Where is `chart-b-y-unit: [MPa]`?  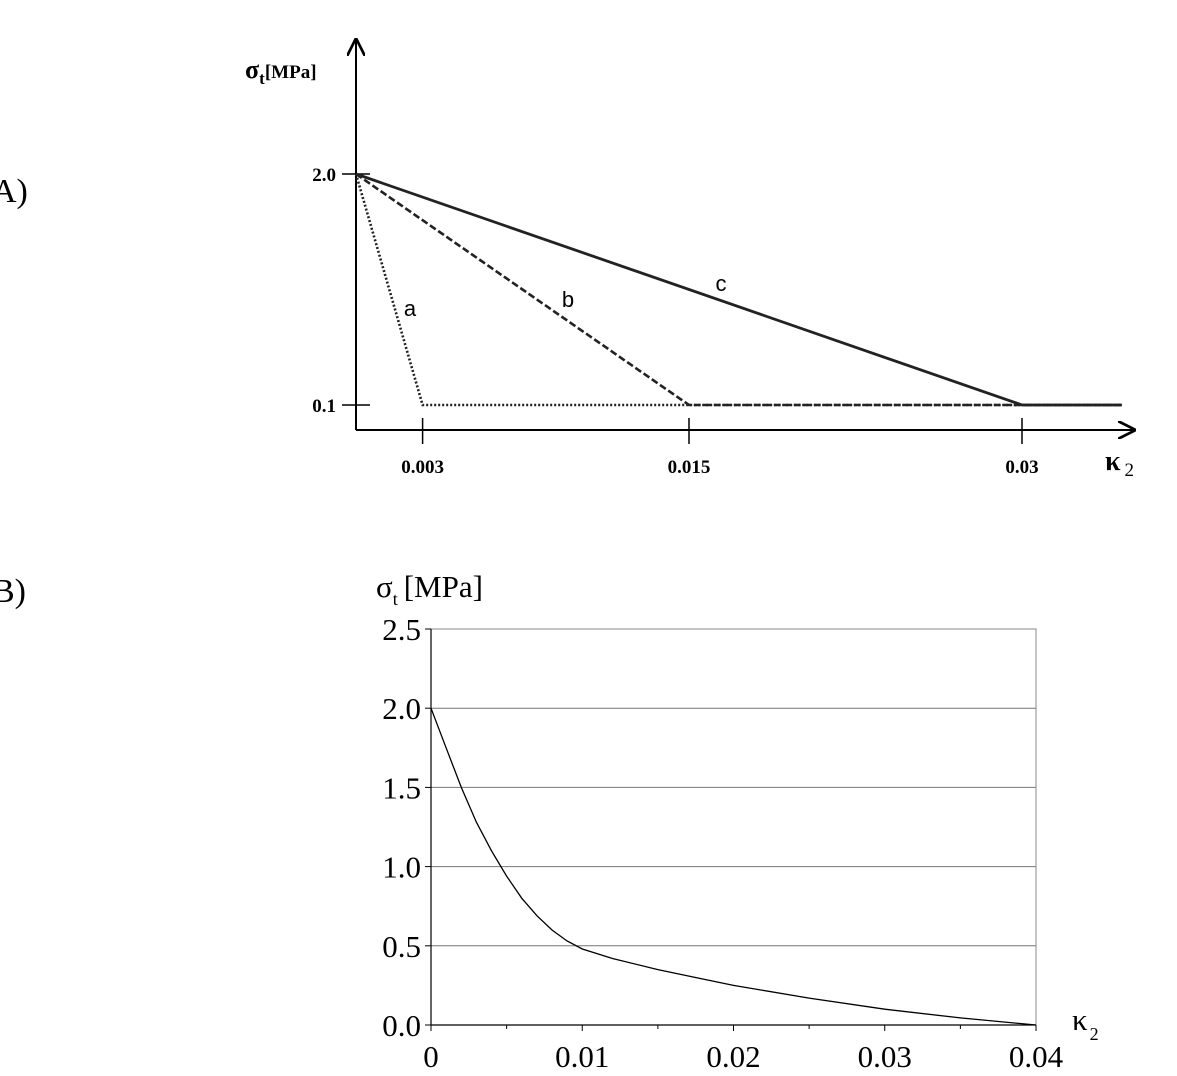
chart-b-y-unit: [MPa] is located at coordinates (443, 586).